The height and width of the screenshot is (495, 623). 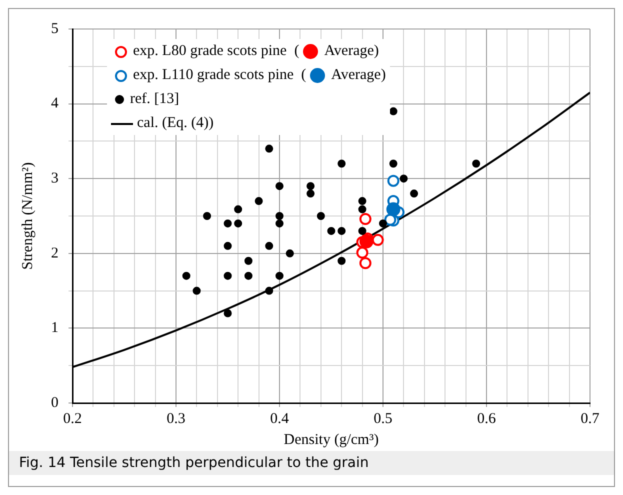 I want to click on x-axis-title: Density (g/cm³), so click(x=331, y=440).